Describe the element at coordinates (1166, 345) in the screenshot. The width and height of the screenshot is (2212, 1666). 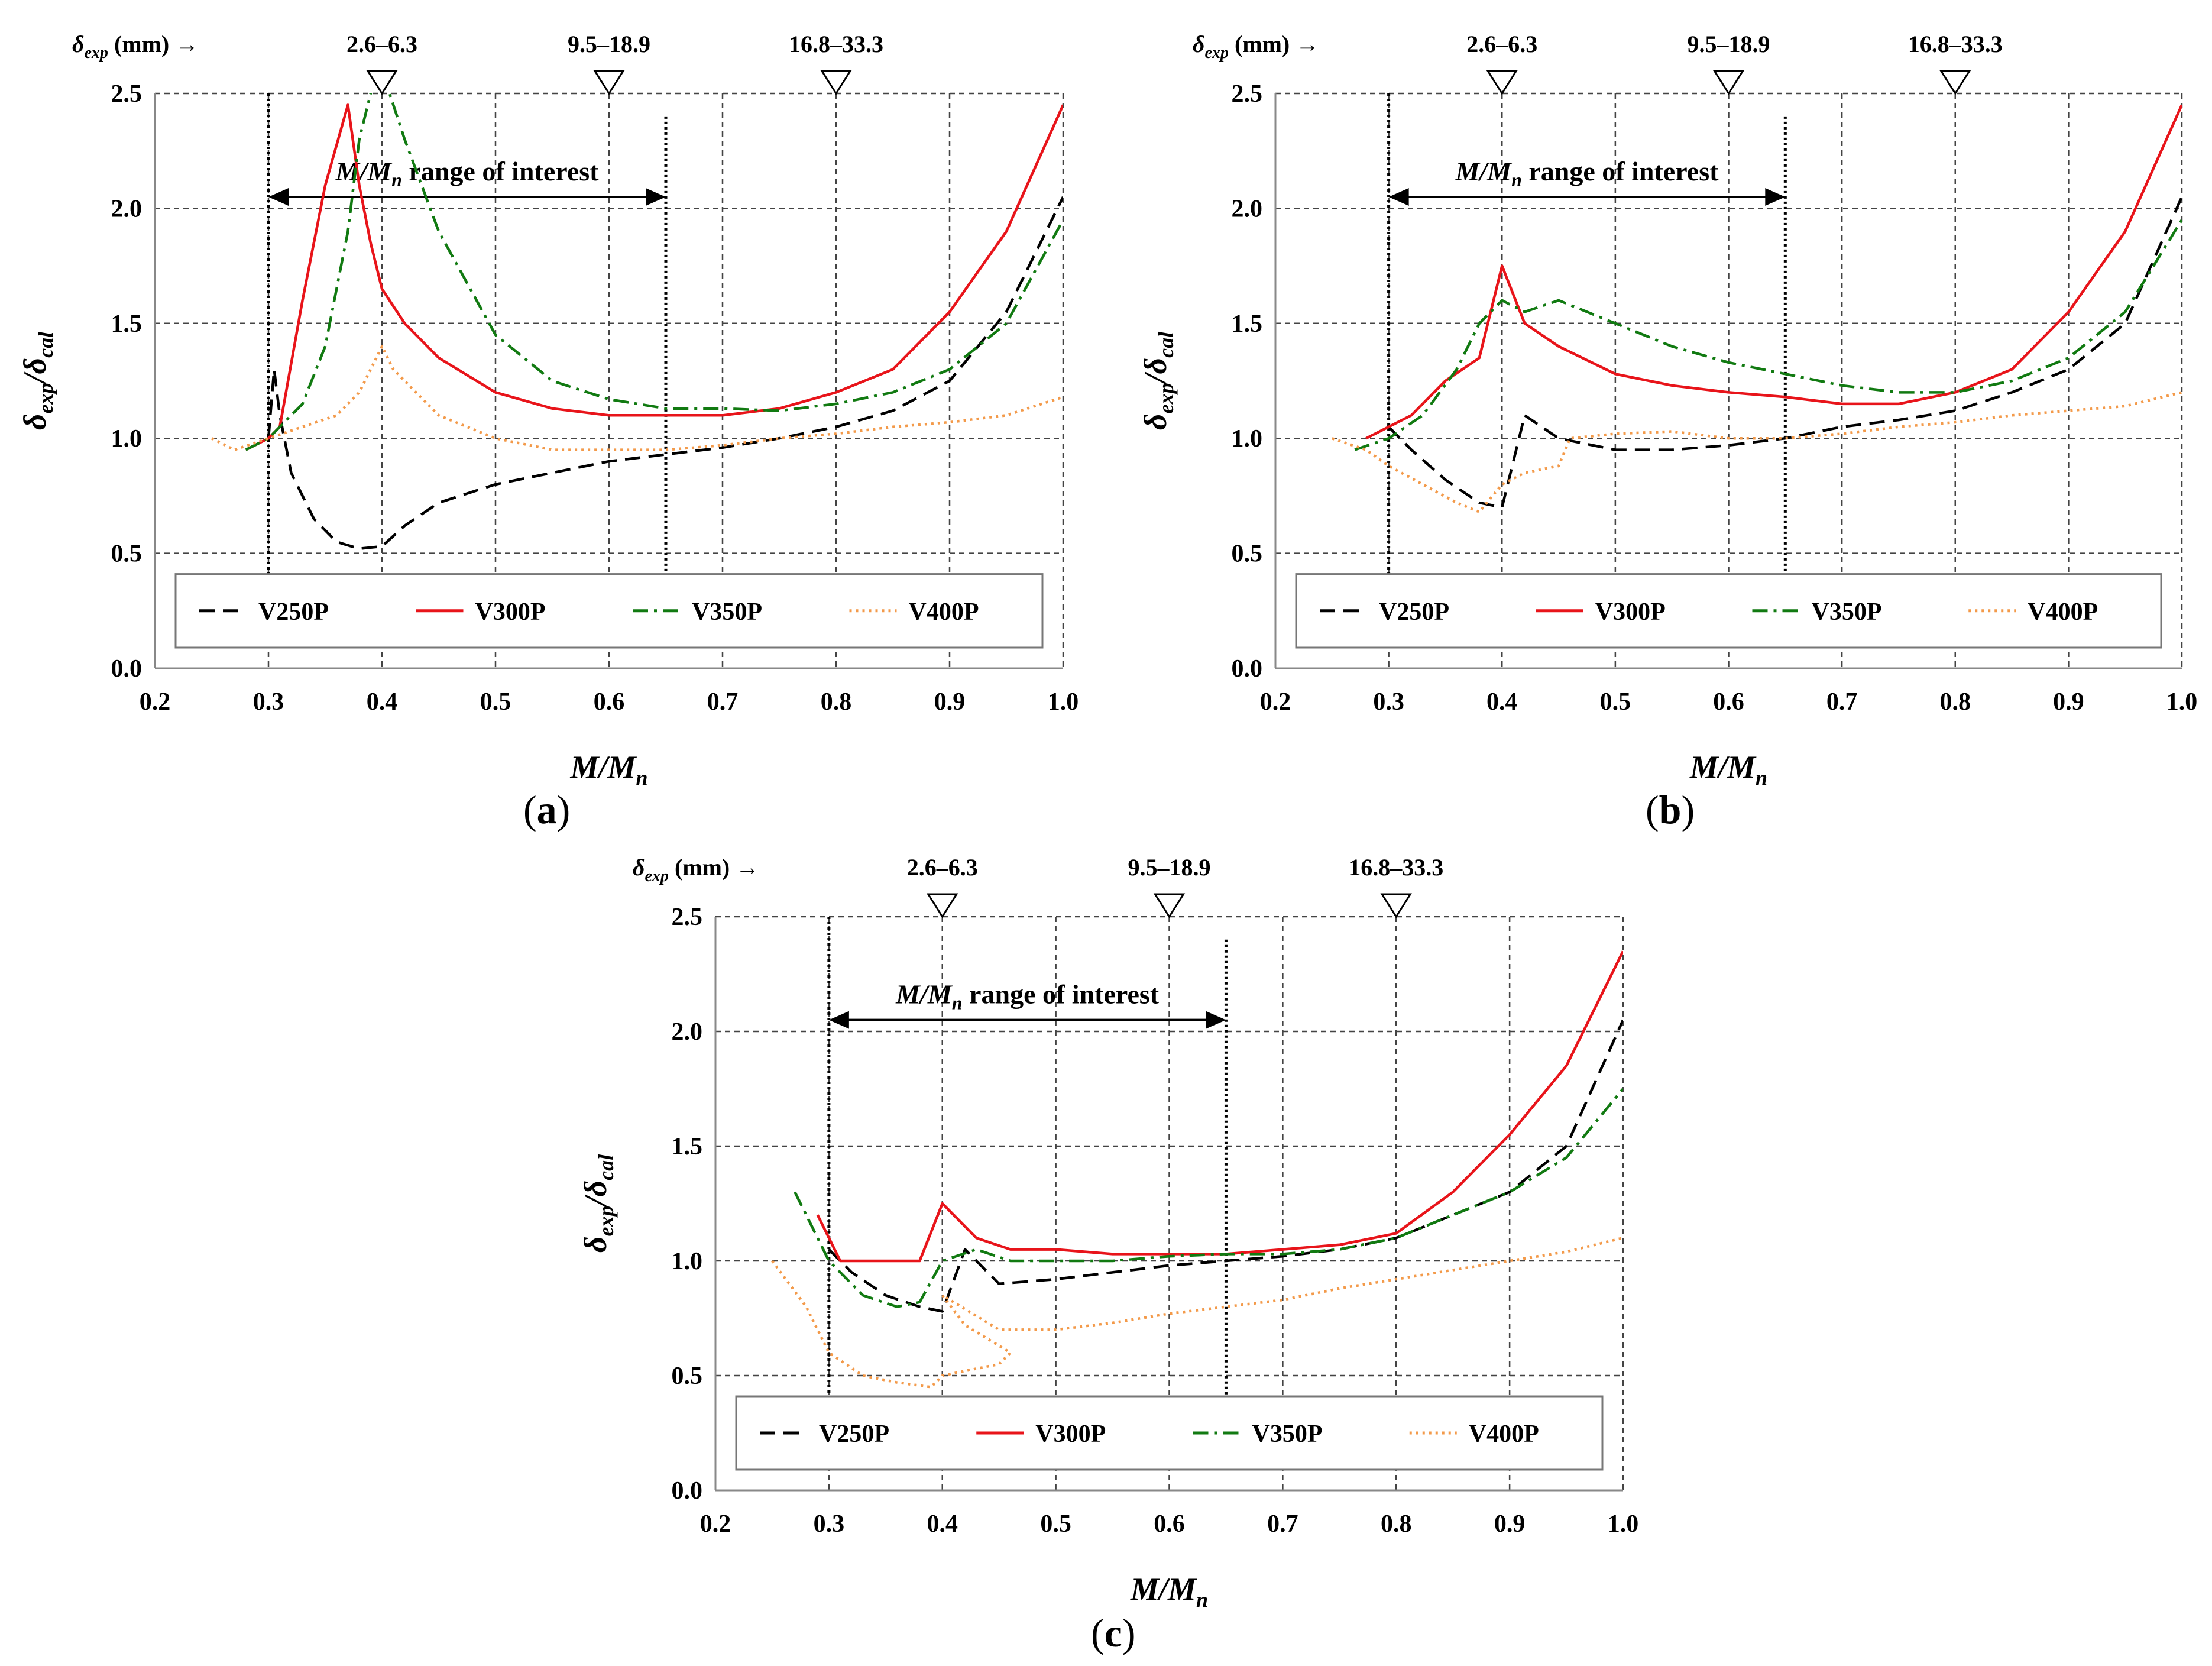
I see `y-axis-title-den-sub: cal` at that location.